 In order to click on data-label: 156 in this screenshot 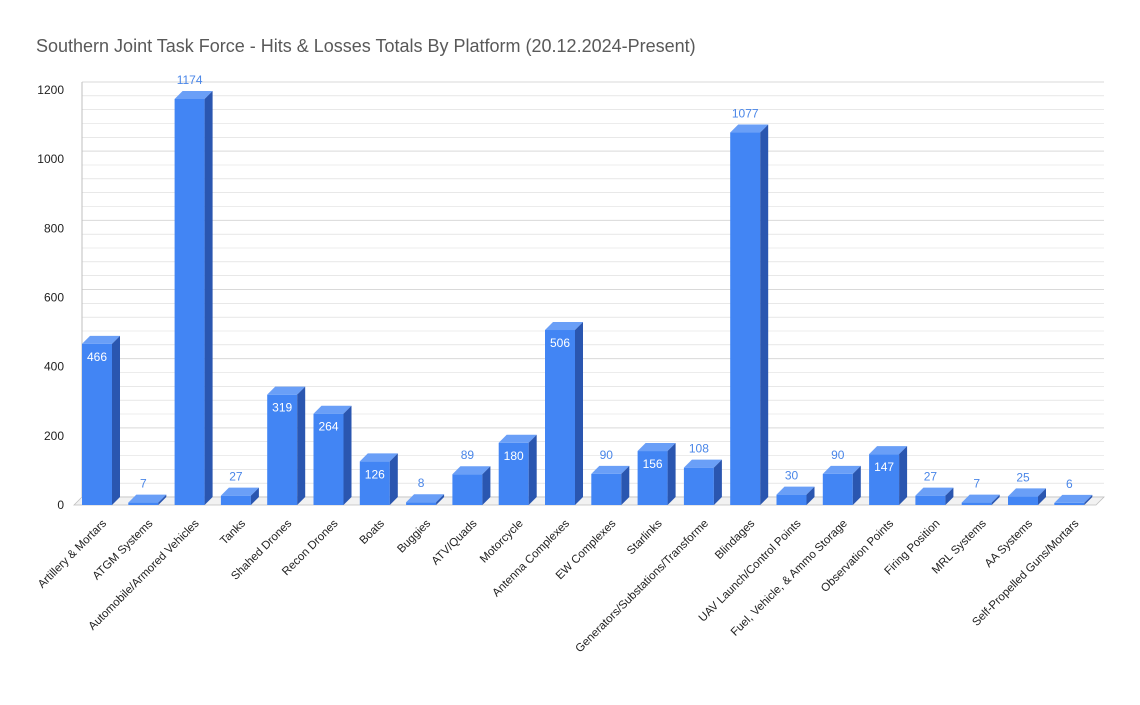, I will do `click(653, 464)`.